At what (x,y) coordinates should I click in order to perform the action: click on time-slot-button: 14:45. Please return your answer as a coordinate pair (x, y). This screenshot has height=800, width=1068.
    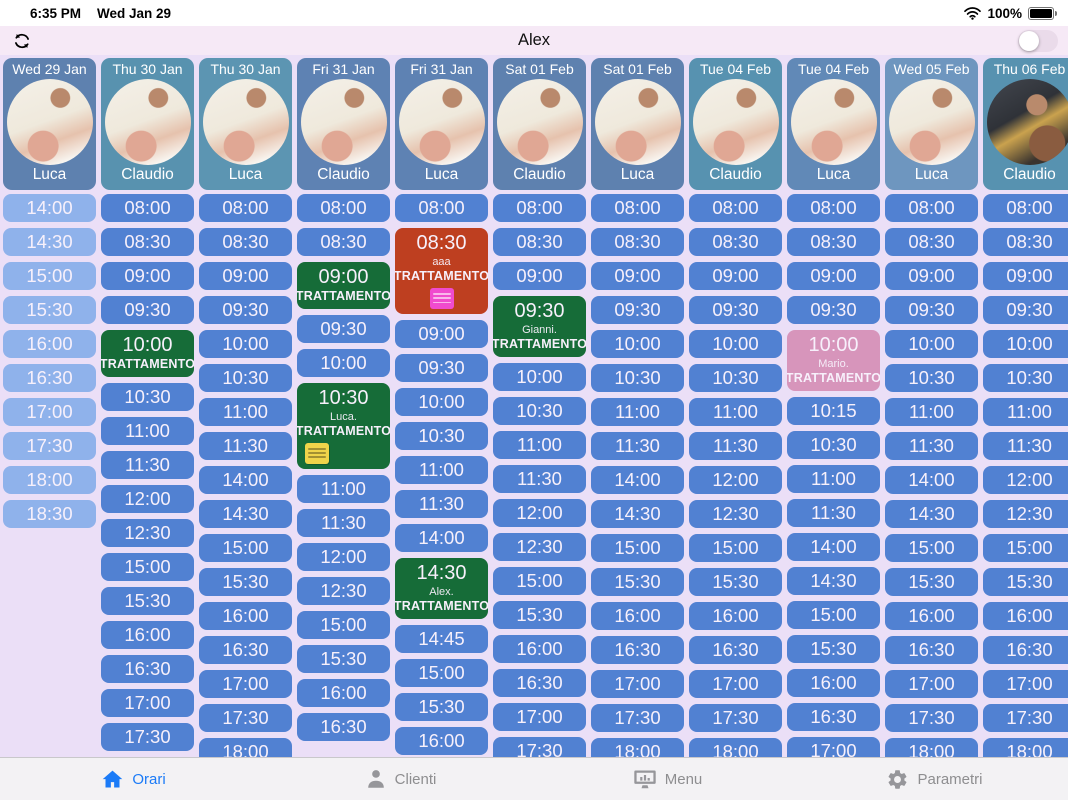
    Looking at the image, I should click on (441, 638).